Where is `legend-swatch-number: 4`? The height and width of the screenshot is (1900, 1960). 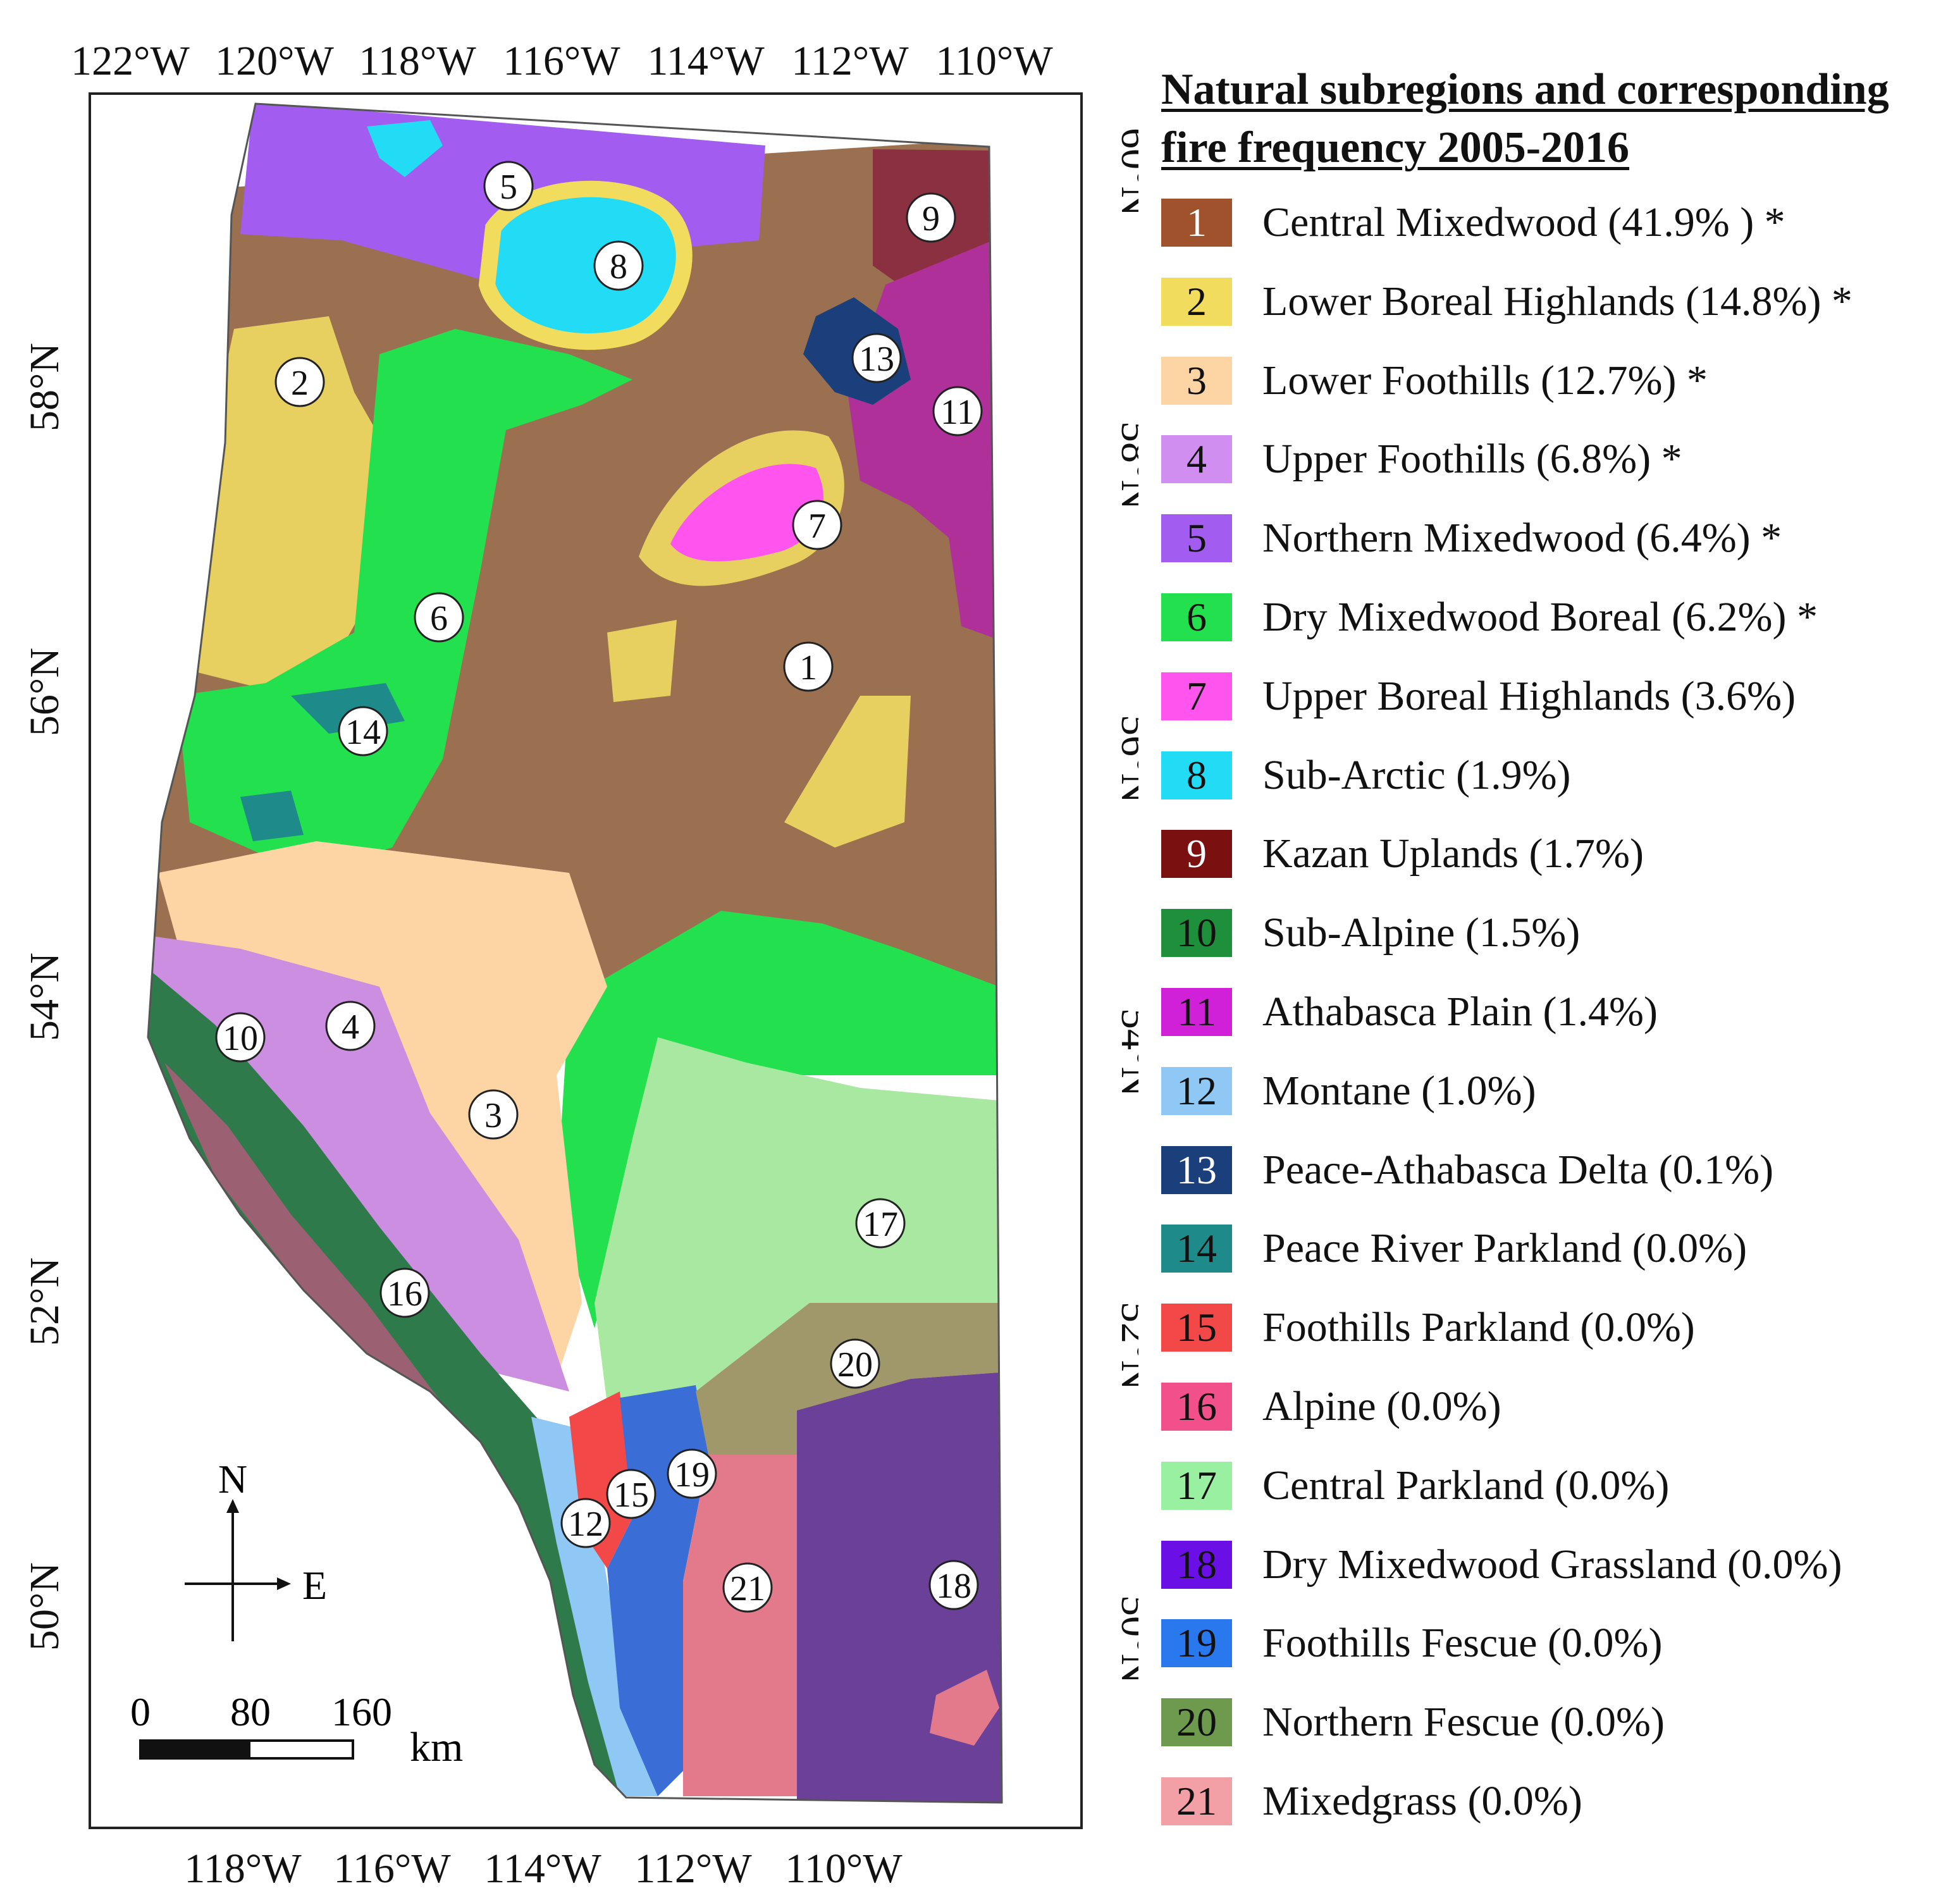
legend-swatch-number: 4 is located at coordinates (1196, 459).